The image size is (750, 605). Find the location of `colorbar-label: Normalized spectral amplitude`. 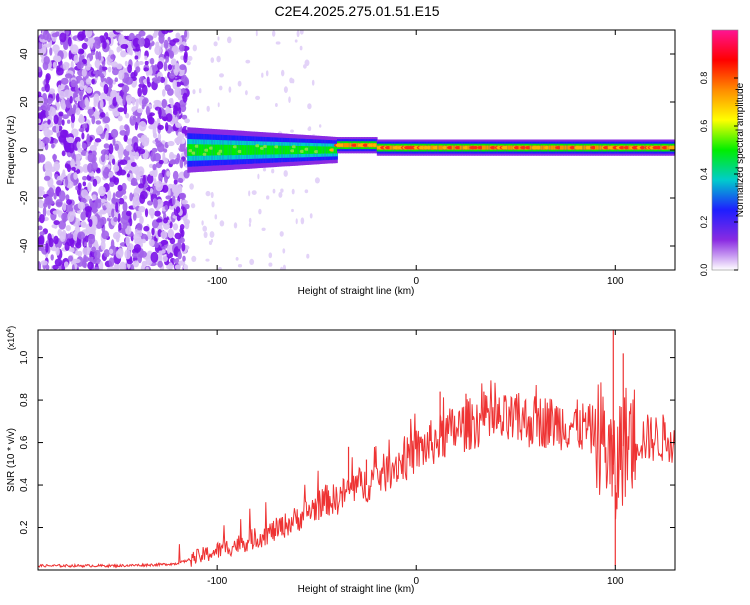

colorbar-label: Normalized spectral amplitude is located at coordinates (740, 149).